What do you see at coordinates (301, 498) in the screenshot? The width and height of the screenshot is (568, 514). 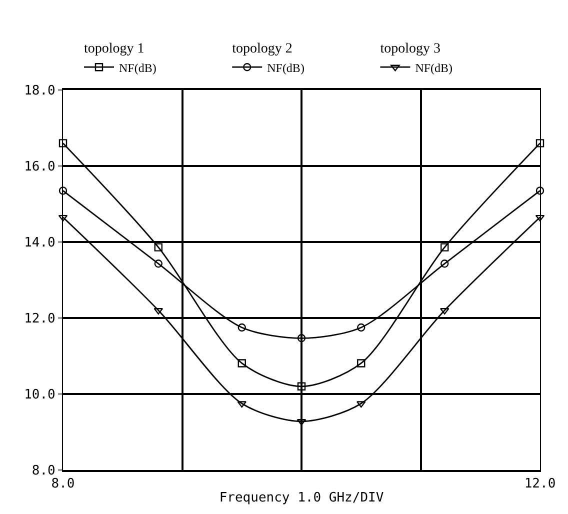 I see `x-axis-title: Frequency 1.0 GHz/DIV` at bounding box center [301, 498].